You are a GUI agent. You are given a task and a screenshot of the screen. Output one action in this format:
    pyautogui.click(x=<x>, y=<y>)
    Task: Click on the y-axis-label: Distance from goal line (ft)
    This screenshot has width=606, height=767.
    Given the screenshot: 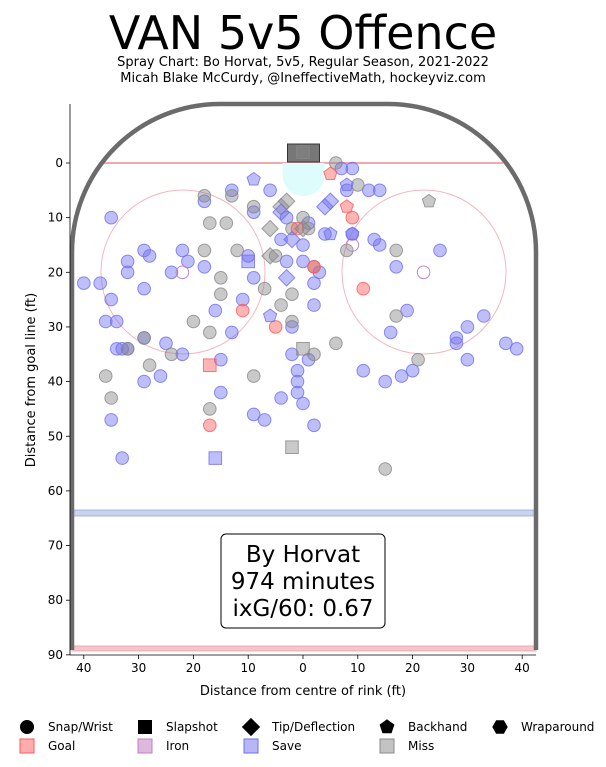 What is the action you would take?
    pyautogui.click(x=31, y=380)
    